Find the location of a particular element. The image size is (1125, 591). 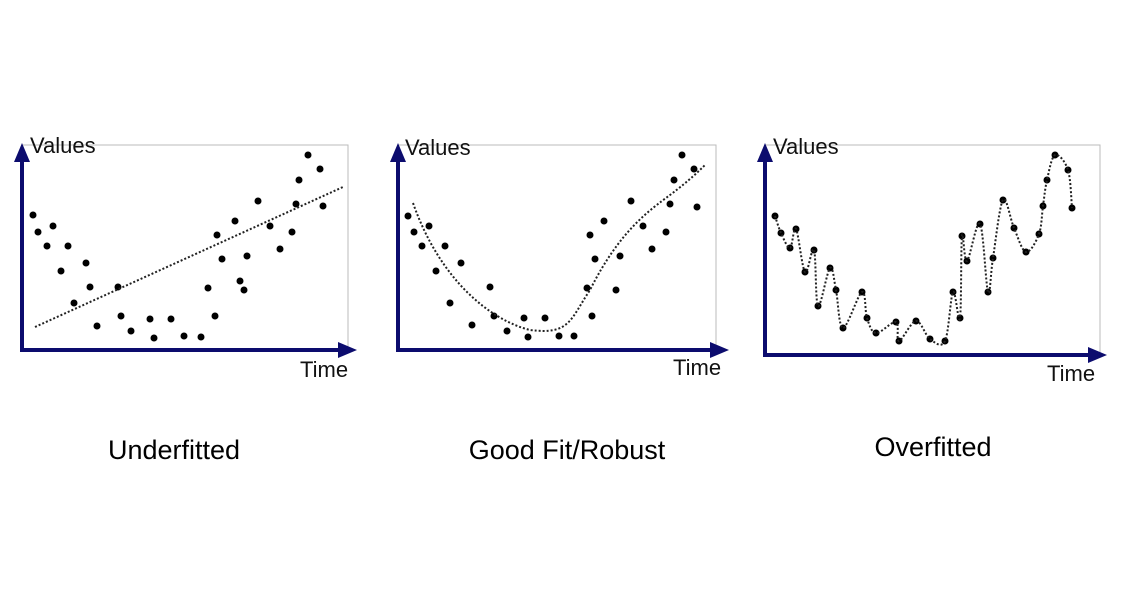

fit-line is located at coordinates (189, 257).